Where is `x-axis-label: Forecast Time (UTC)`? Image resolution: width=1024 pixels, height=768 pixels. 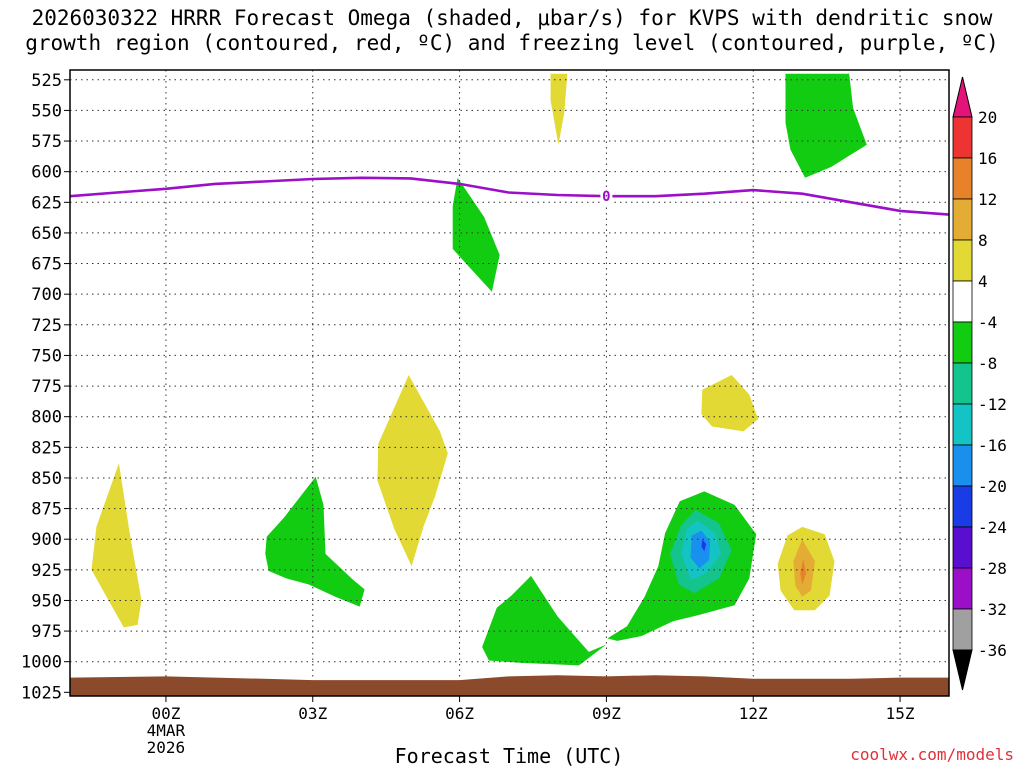
x-axis-label: Forecast Time (UTC) is located at coordinates (509, 756).